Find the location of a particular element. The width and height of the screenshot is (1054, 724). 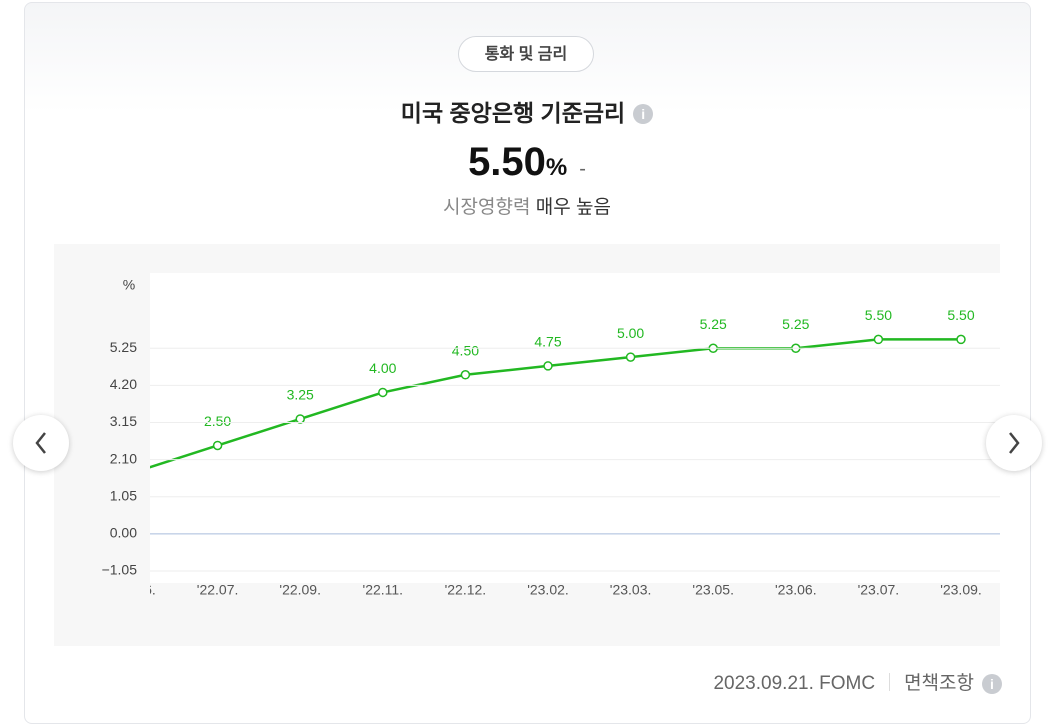

value-label: 2.50 is located at coordinates (217, 421).